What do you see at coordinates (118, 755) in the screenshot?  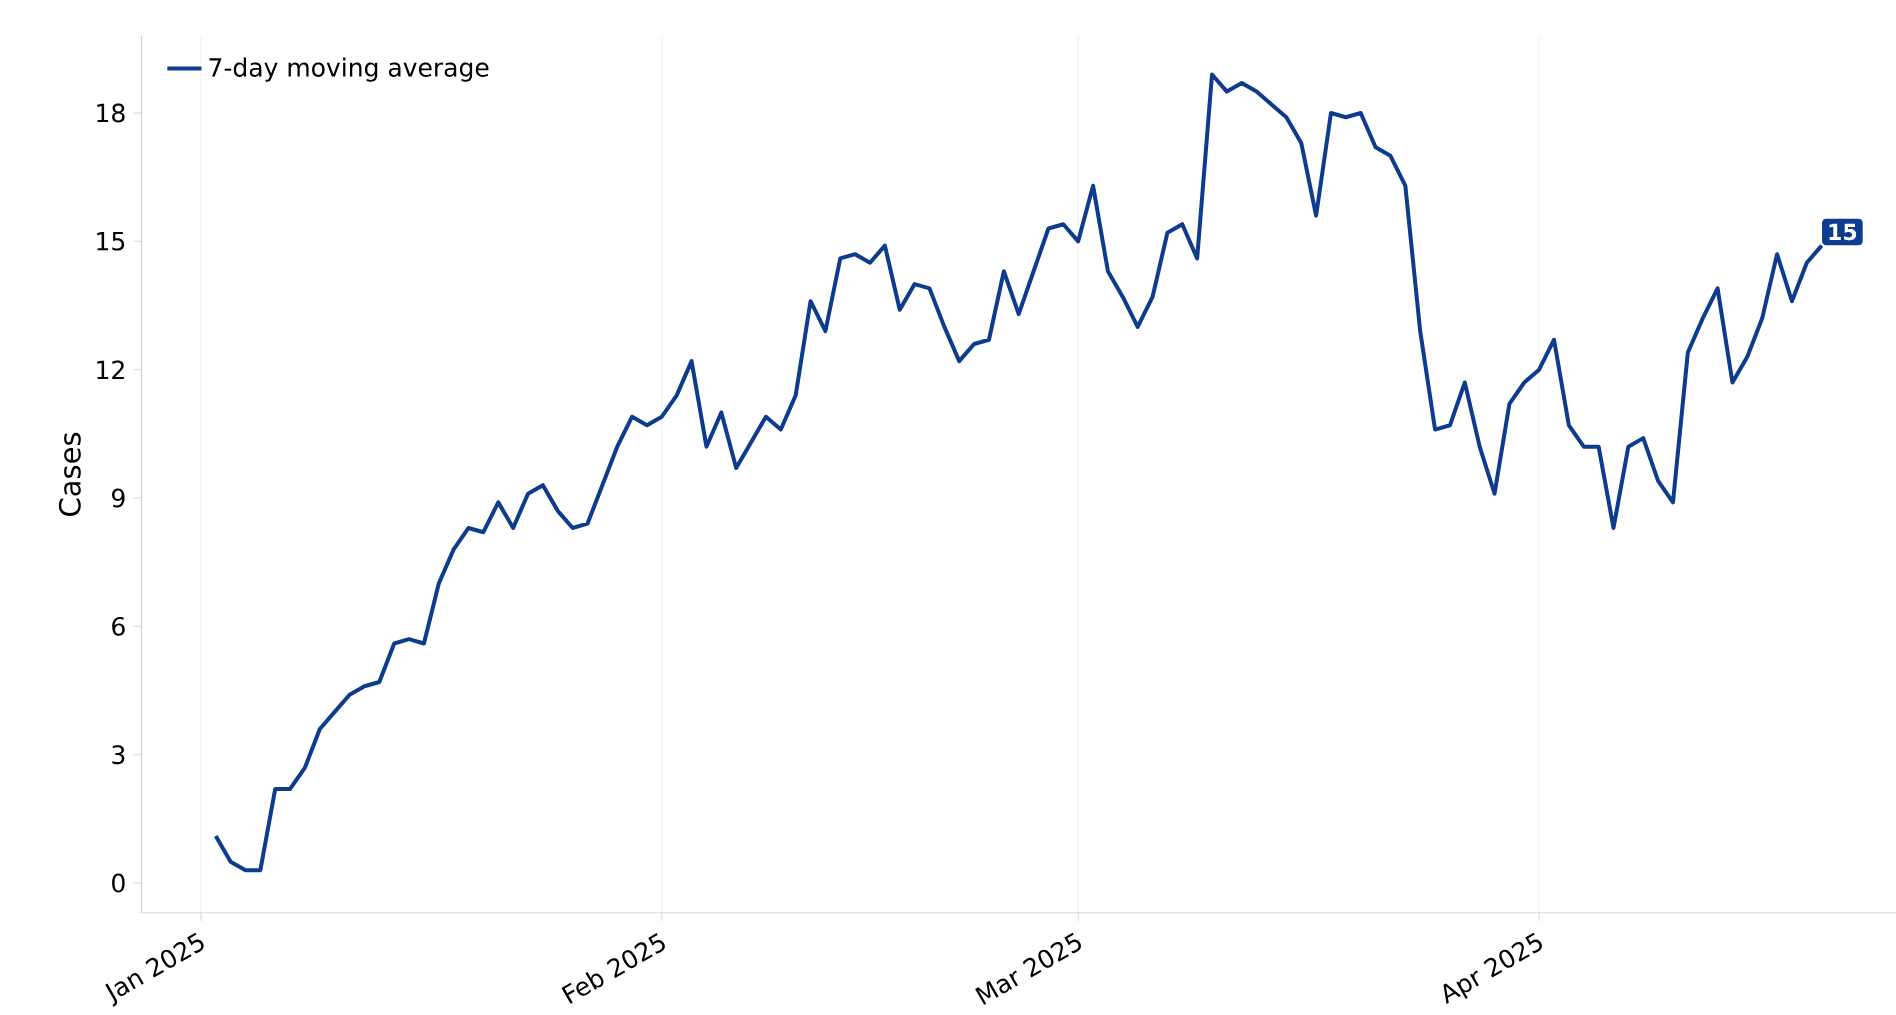 I see `y-tick-label: 3` at bounding box center [118, 755].